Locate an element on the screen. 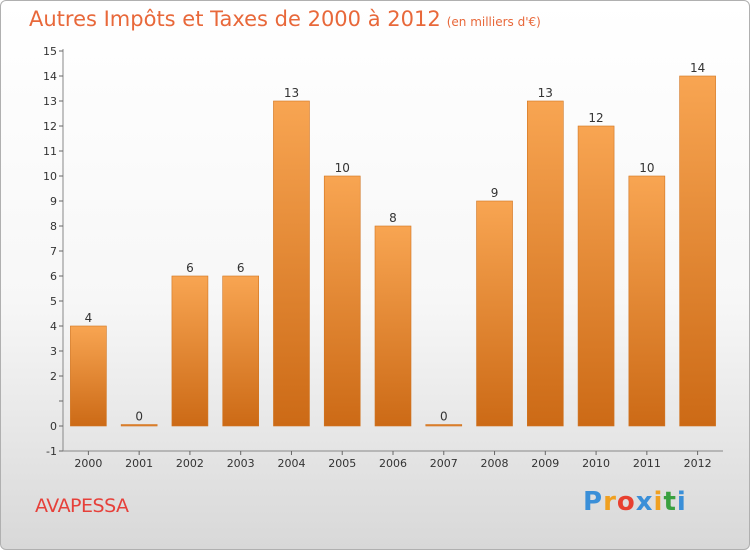 This screenshot has height=550, width=750. y-tick-label: 2 is located at coordinates (53, 376).